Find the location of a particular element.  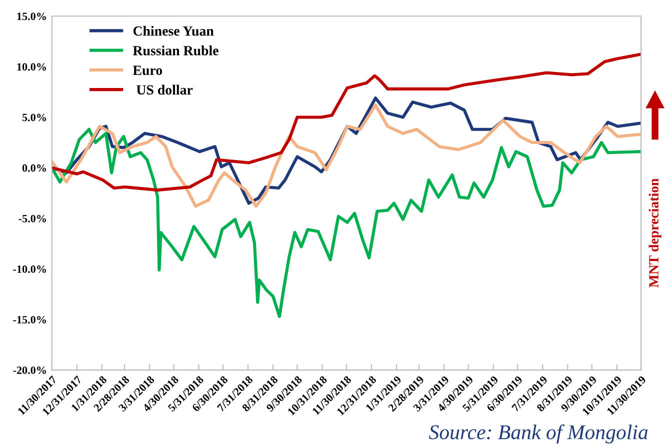

y-tick-label: 15.0% is located at coordinates (31, 16).